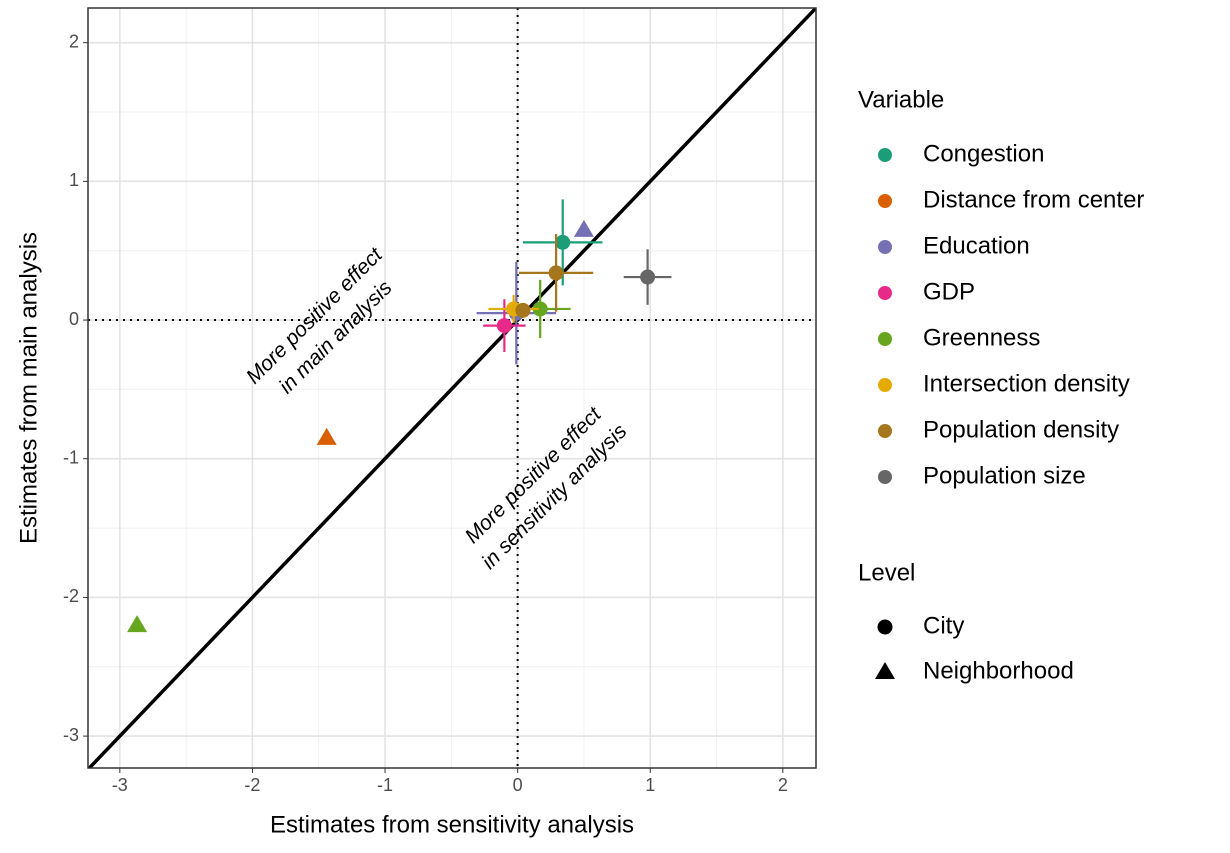  I want to click on x-tick-label: 1, so click(650, 785).